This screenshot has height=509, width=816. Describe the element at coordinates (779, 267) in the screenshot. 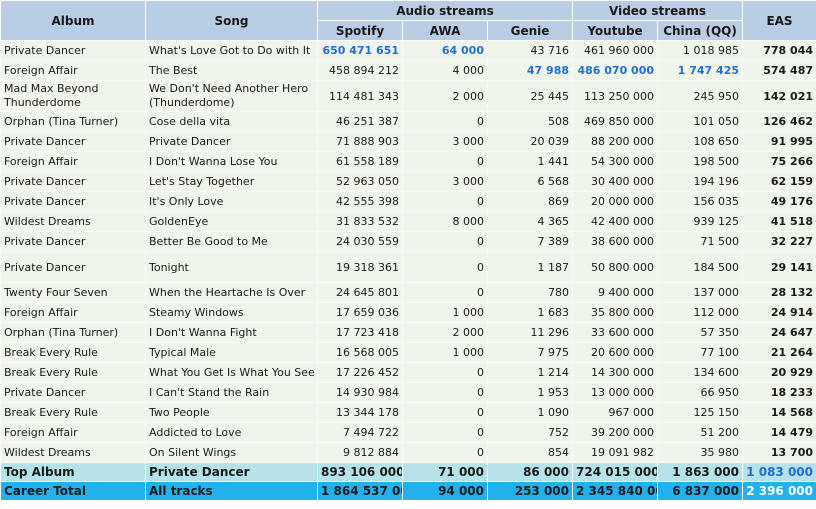

I see `eas-cell: 29 141` at that location.